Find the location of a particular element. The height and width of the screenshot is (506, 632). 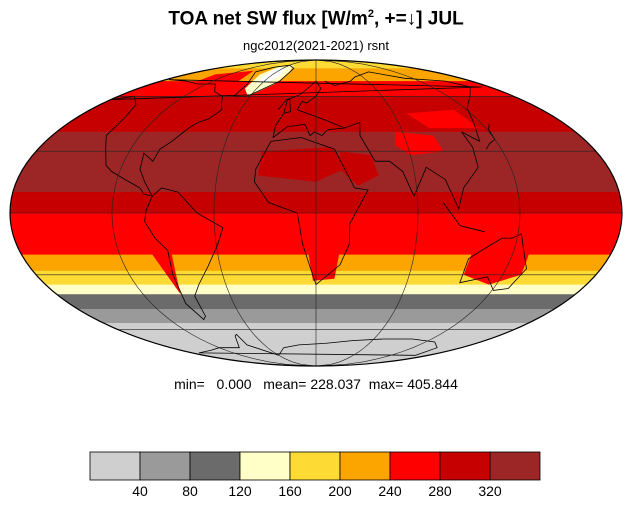

europe-coast is located at coordinates (309, 109).